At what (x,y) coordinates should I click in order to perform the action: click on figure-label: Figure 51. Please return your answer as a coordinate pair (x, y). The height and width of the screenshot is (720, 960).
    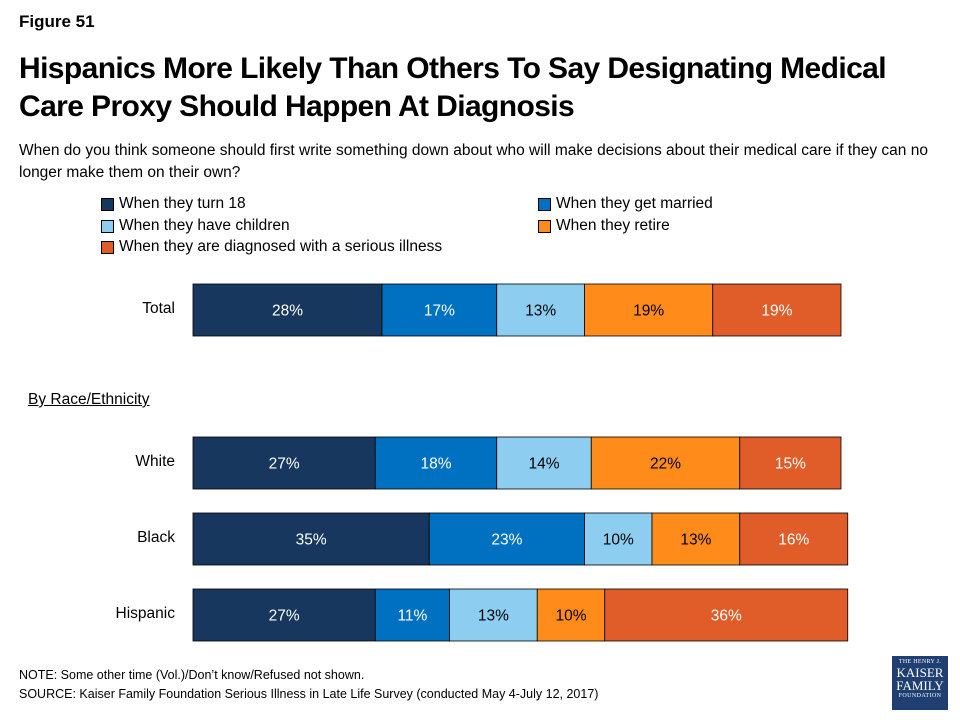
    Looking at the image, I should click on (57, 21).